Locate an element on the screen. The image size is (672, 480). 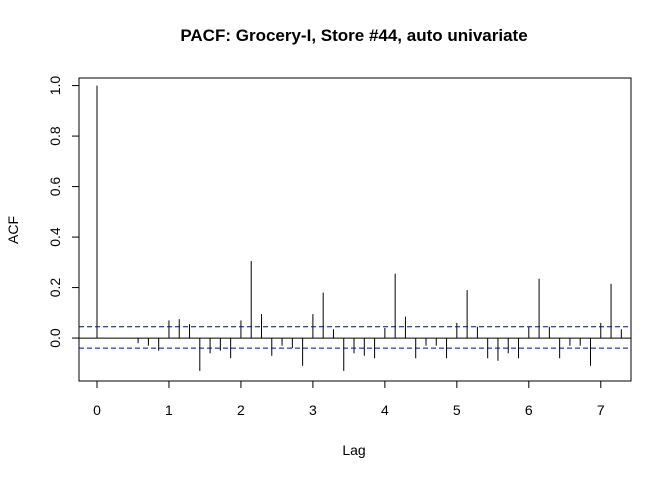
y-tick-label: 0.6 is located at coordinates (55, 187).